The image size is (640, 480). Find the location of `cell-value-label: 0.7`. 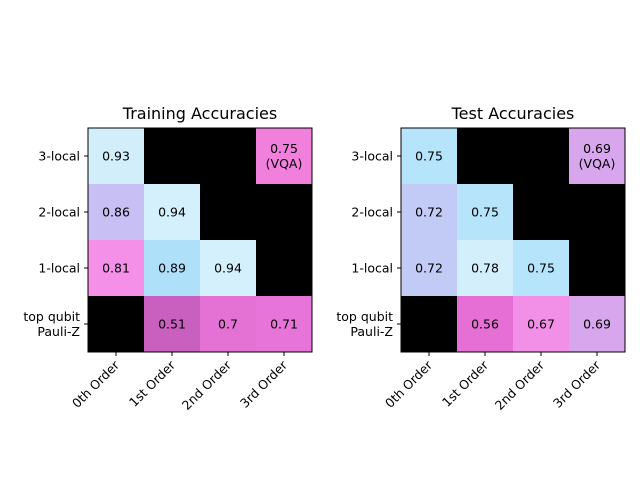

cell-value-label: 0.7 is located at coordinates (228, 324).